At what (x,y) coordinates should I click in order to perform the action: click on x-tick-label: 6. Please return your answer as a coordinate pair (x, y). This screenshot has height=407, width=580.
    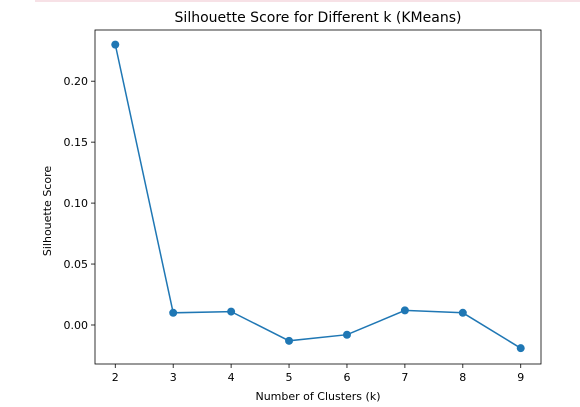
    Looking at the image, I should click on (346, 377).